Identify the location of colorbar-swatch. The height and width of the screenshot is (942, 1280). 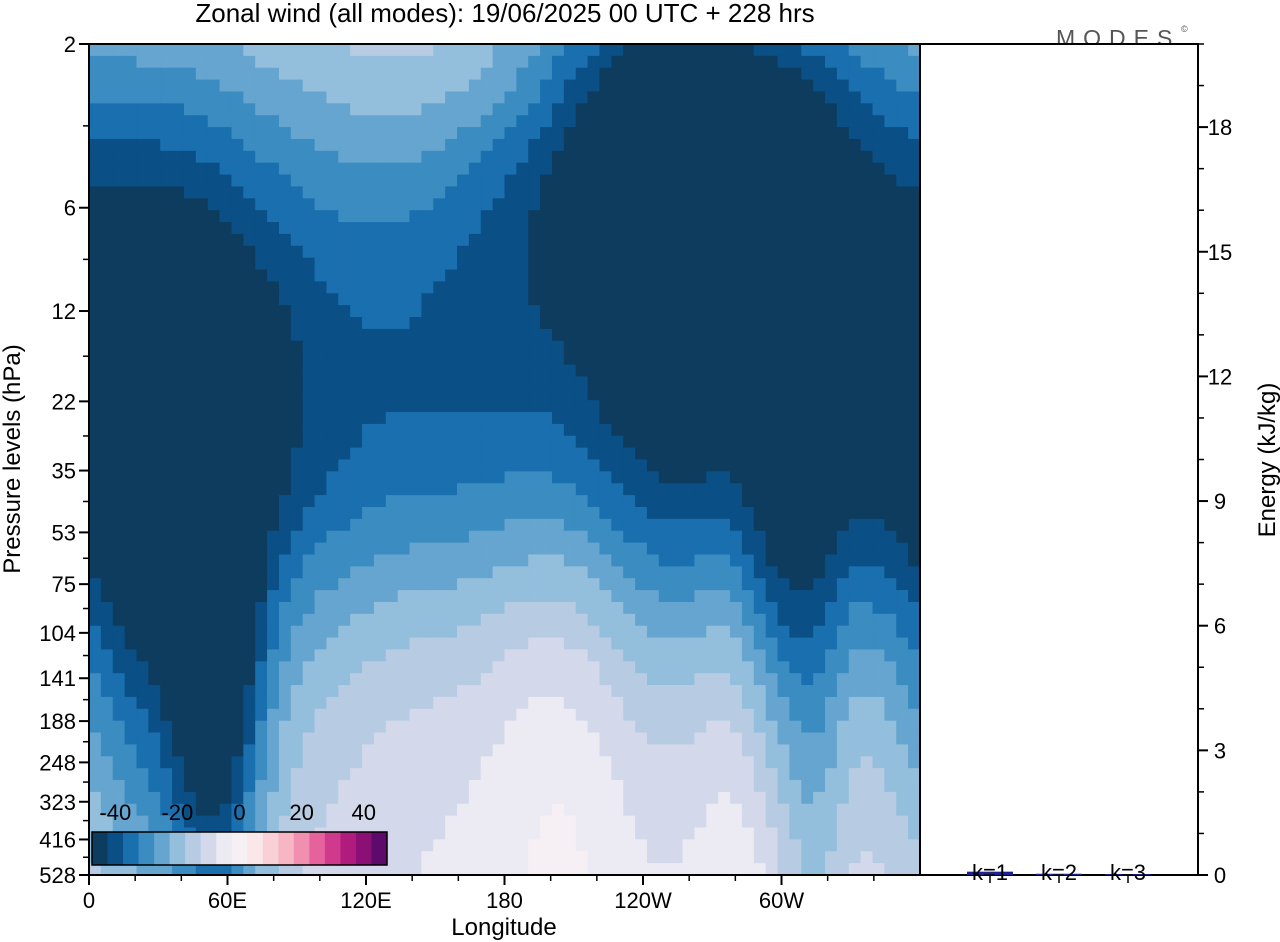
(270, 848).